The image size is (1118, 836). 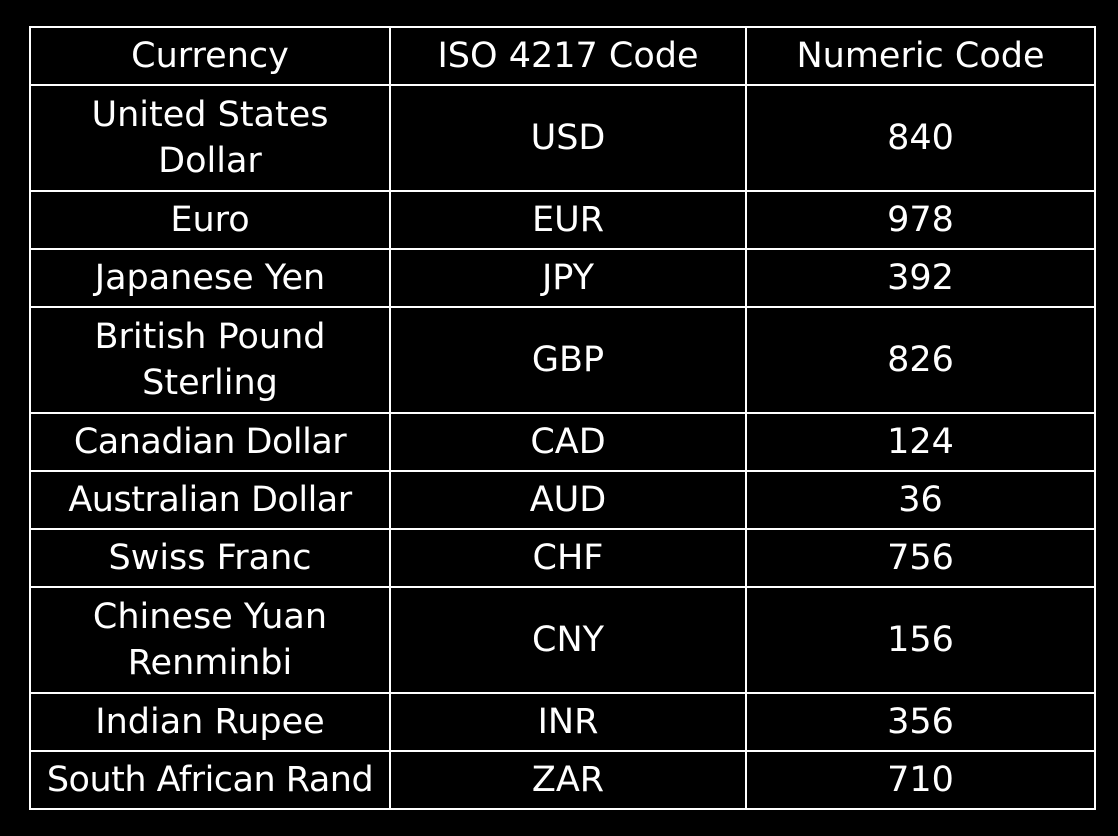 What do you see at coordinates (920, 138) in the screenshot?
I see `numeric-code: 840` at bounding box center [920, 138].